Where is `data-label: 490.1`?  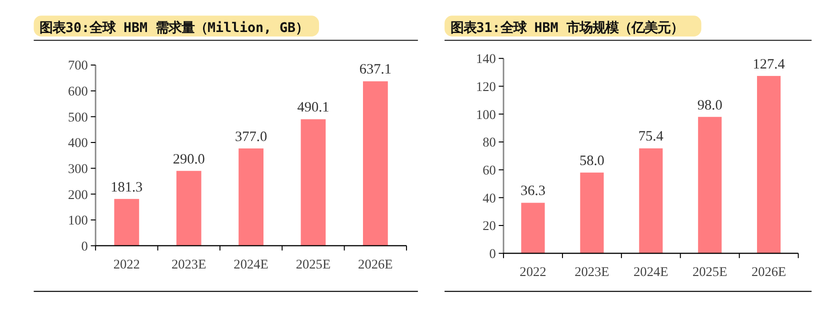
data-label: 490.1 is located at coordinates (313, 108).